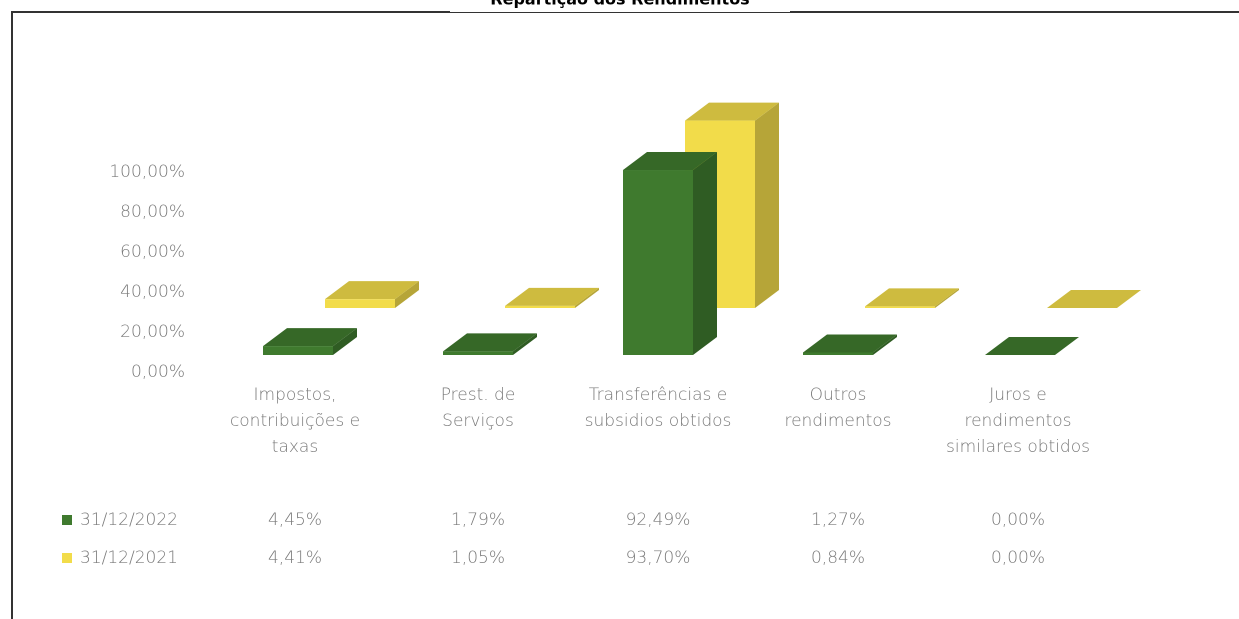 This screenshot has width=1239, height=619. What do you see at coordinates (129, 520) in the screenshot?
I see `legend-label: 31/12/2022` at bounding box center [129, 520].